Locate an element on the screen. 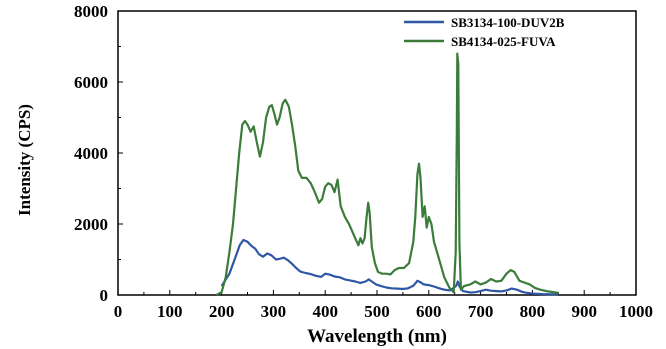 This screenshot has width=666, height=349. y-tick-label: 8000 is located at coordinates (91, 11).